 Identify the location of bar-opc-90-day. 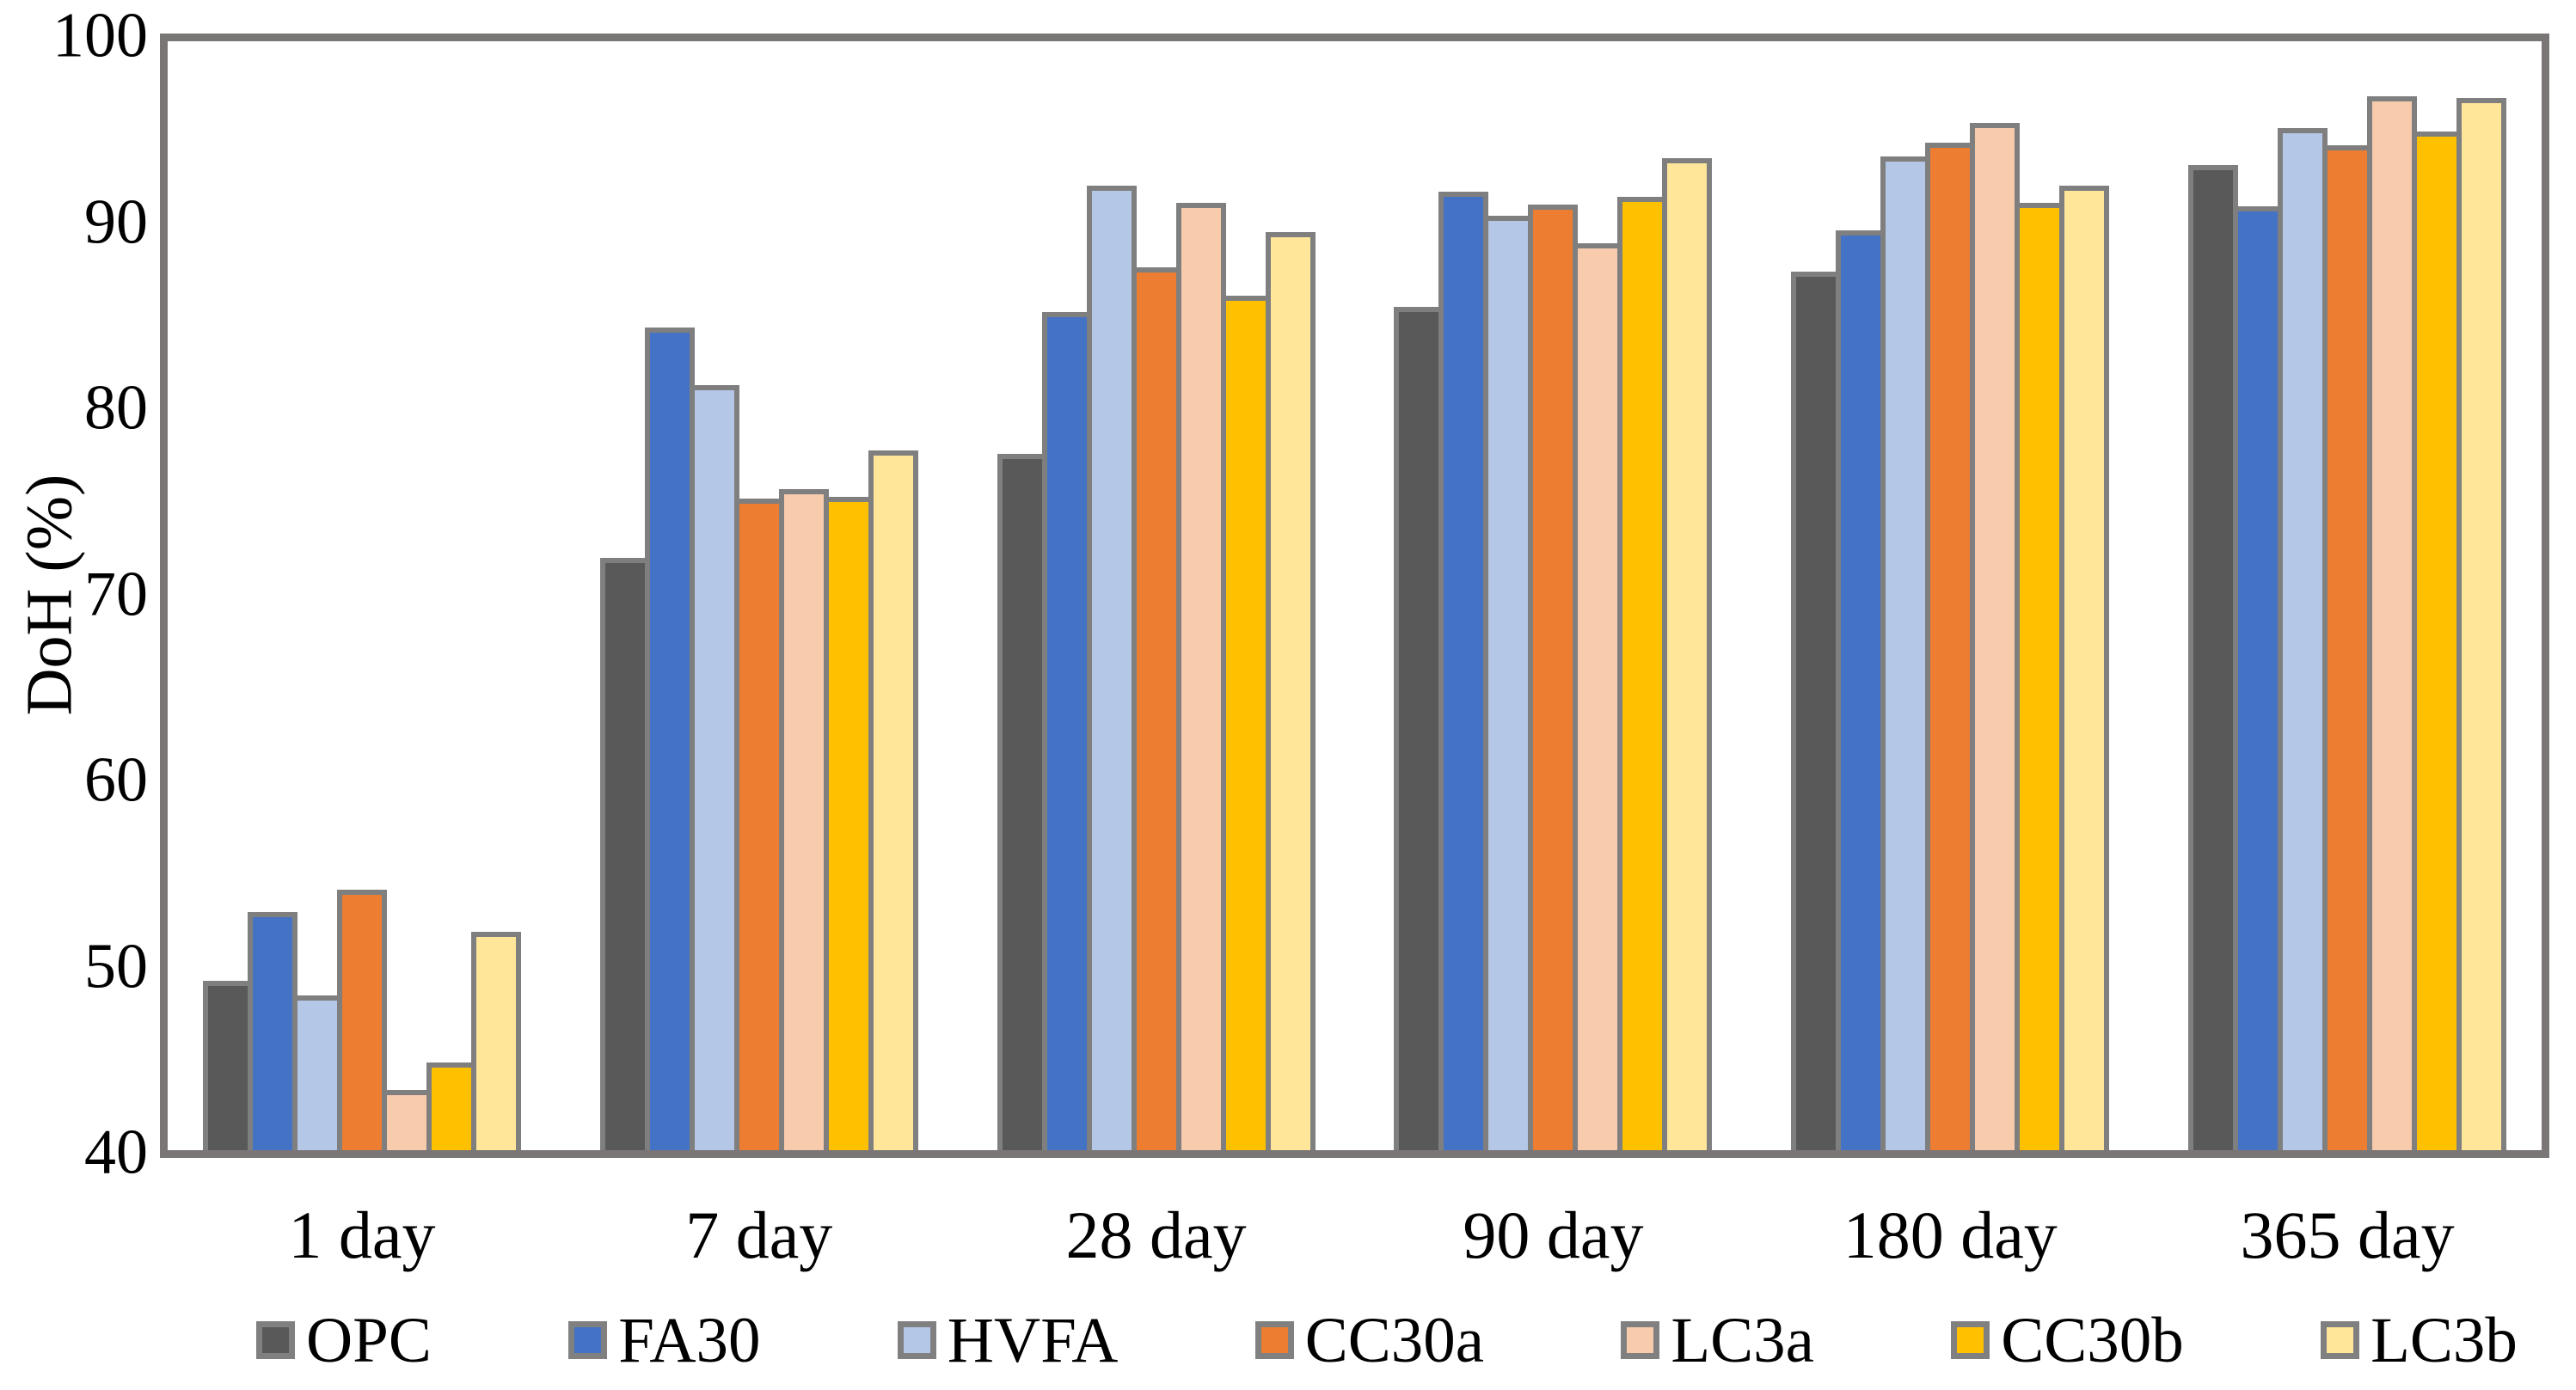
(1419, 732).